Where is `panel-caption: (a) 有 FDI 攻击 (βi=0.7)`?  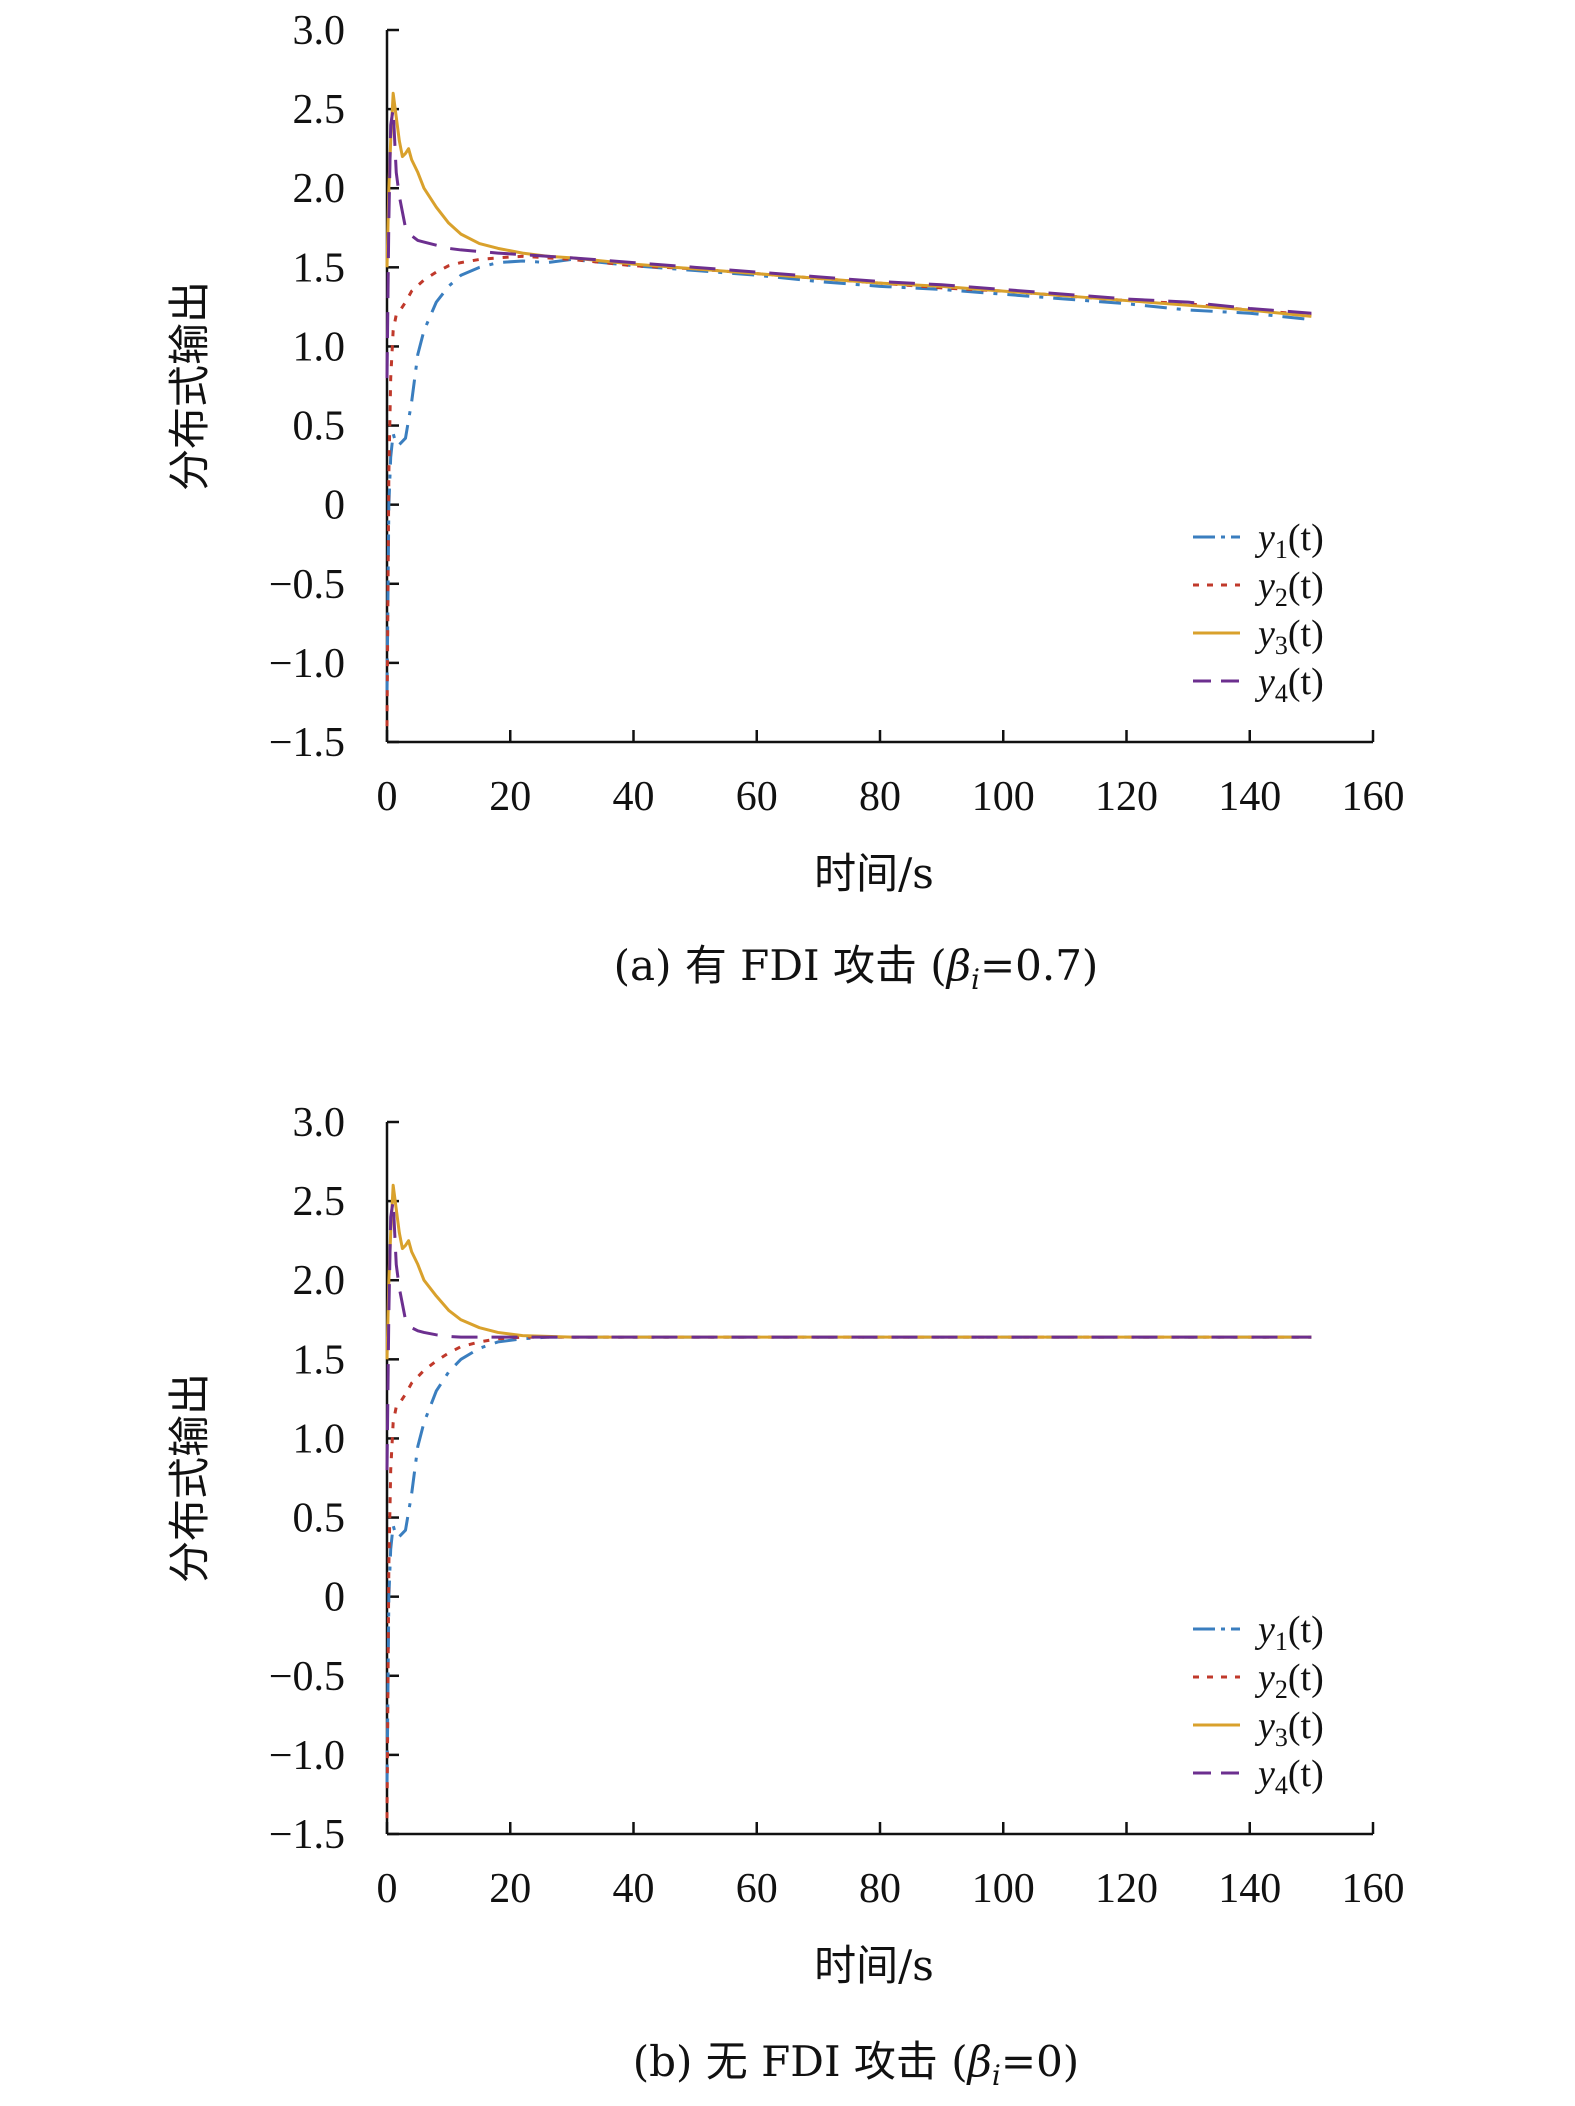
panel-caption: (a) 有 FDI 攻击 (βi=0.7) is located at coordinates (856, 968).